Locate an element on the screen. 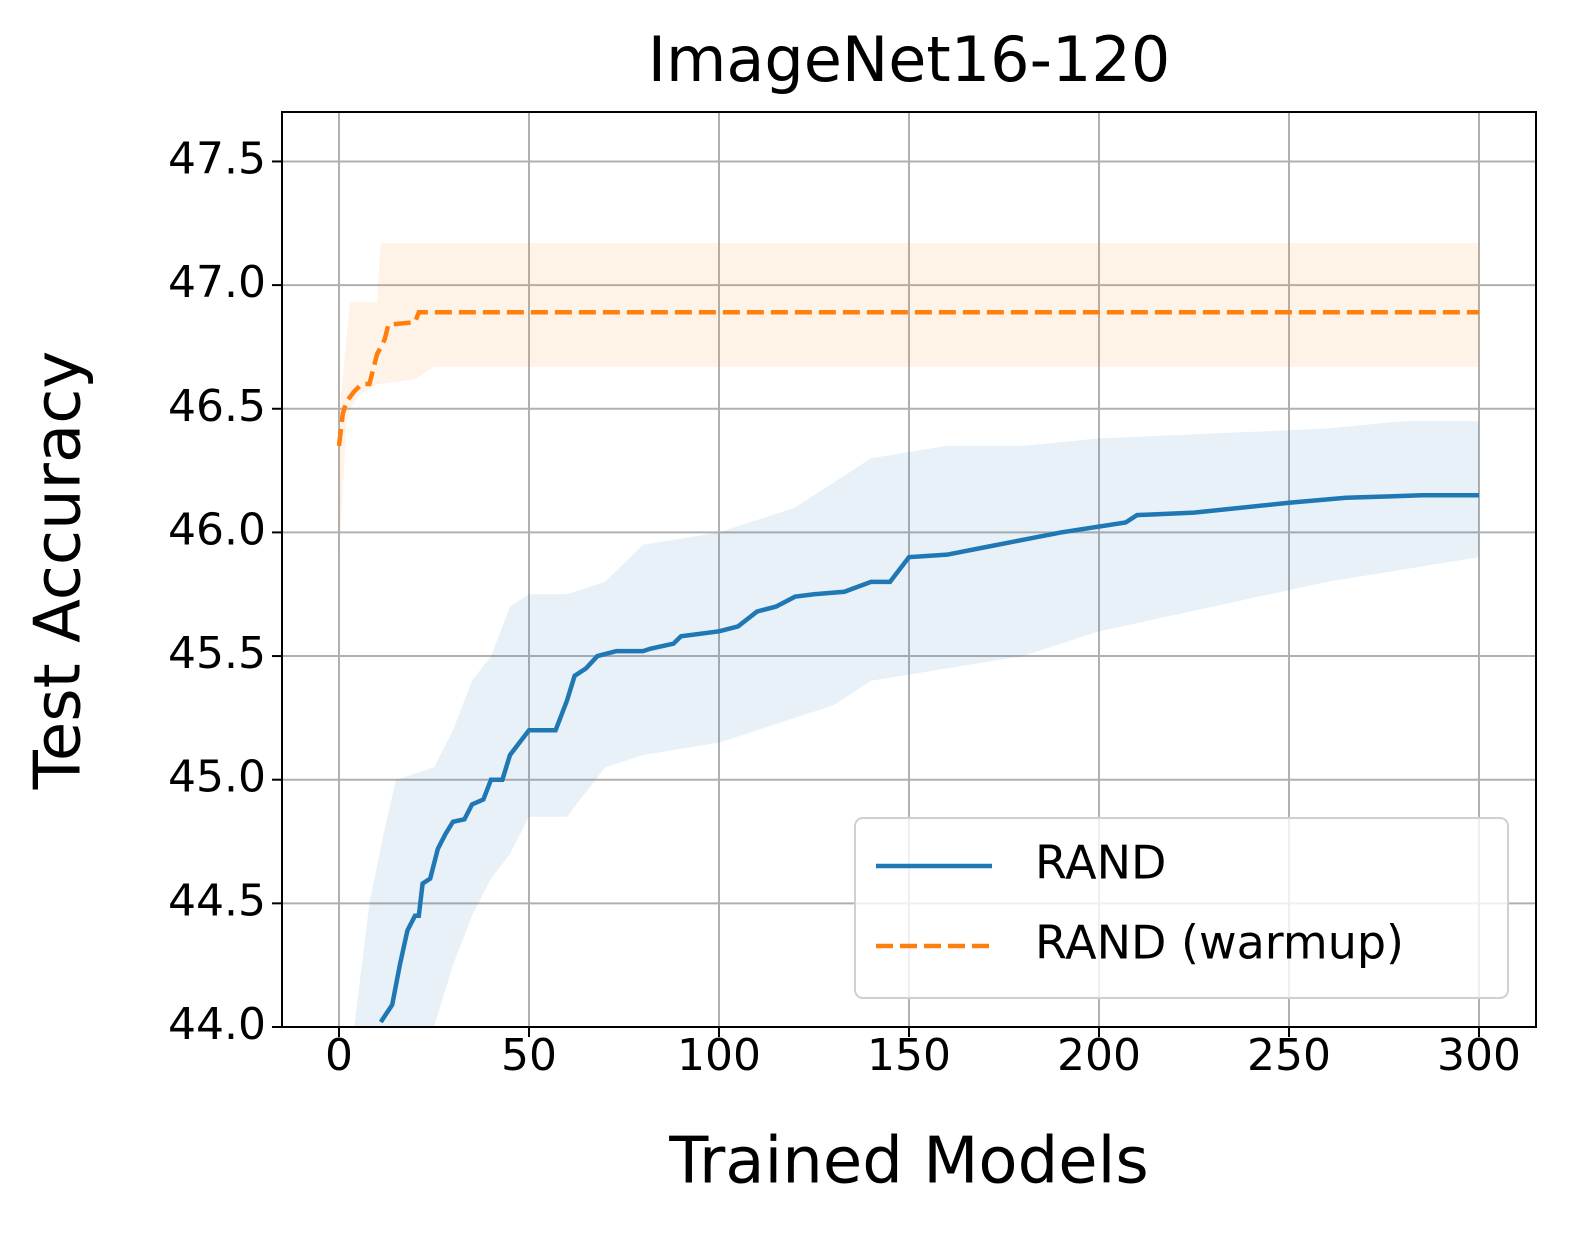 The width and height of the screenshot is (1579, 1248). y-tick-label: 47.5 is located at coordinates (217, 158).